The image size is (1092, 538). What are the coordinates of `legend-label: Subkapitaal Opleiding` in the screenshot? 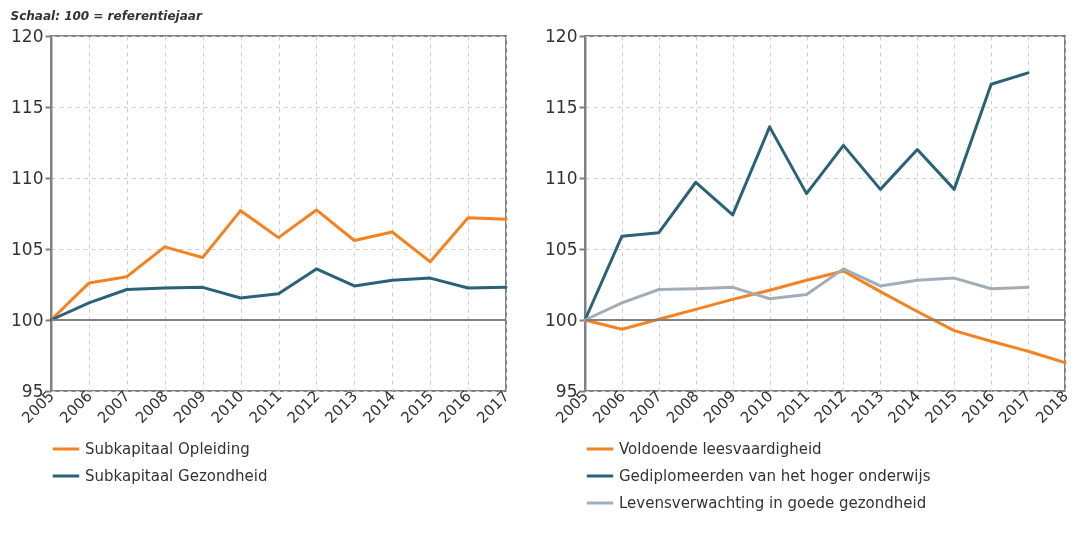 It's located at (167, 449).